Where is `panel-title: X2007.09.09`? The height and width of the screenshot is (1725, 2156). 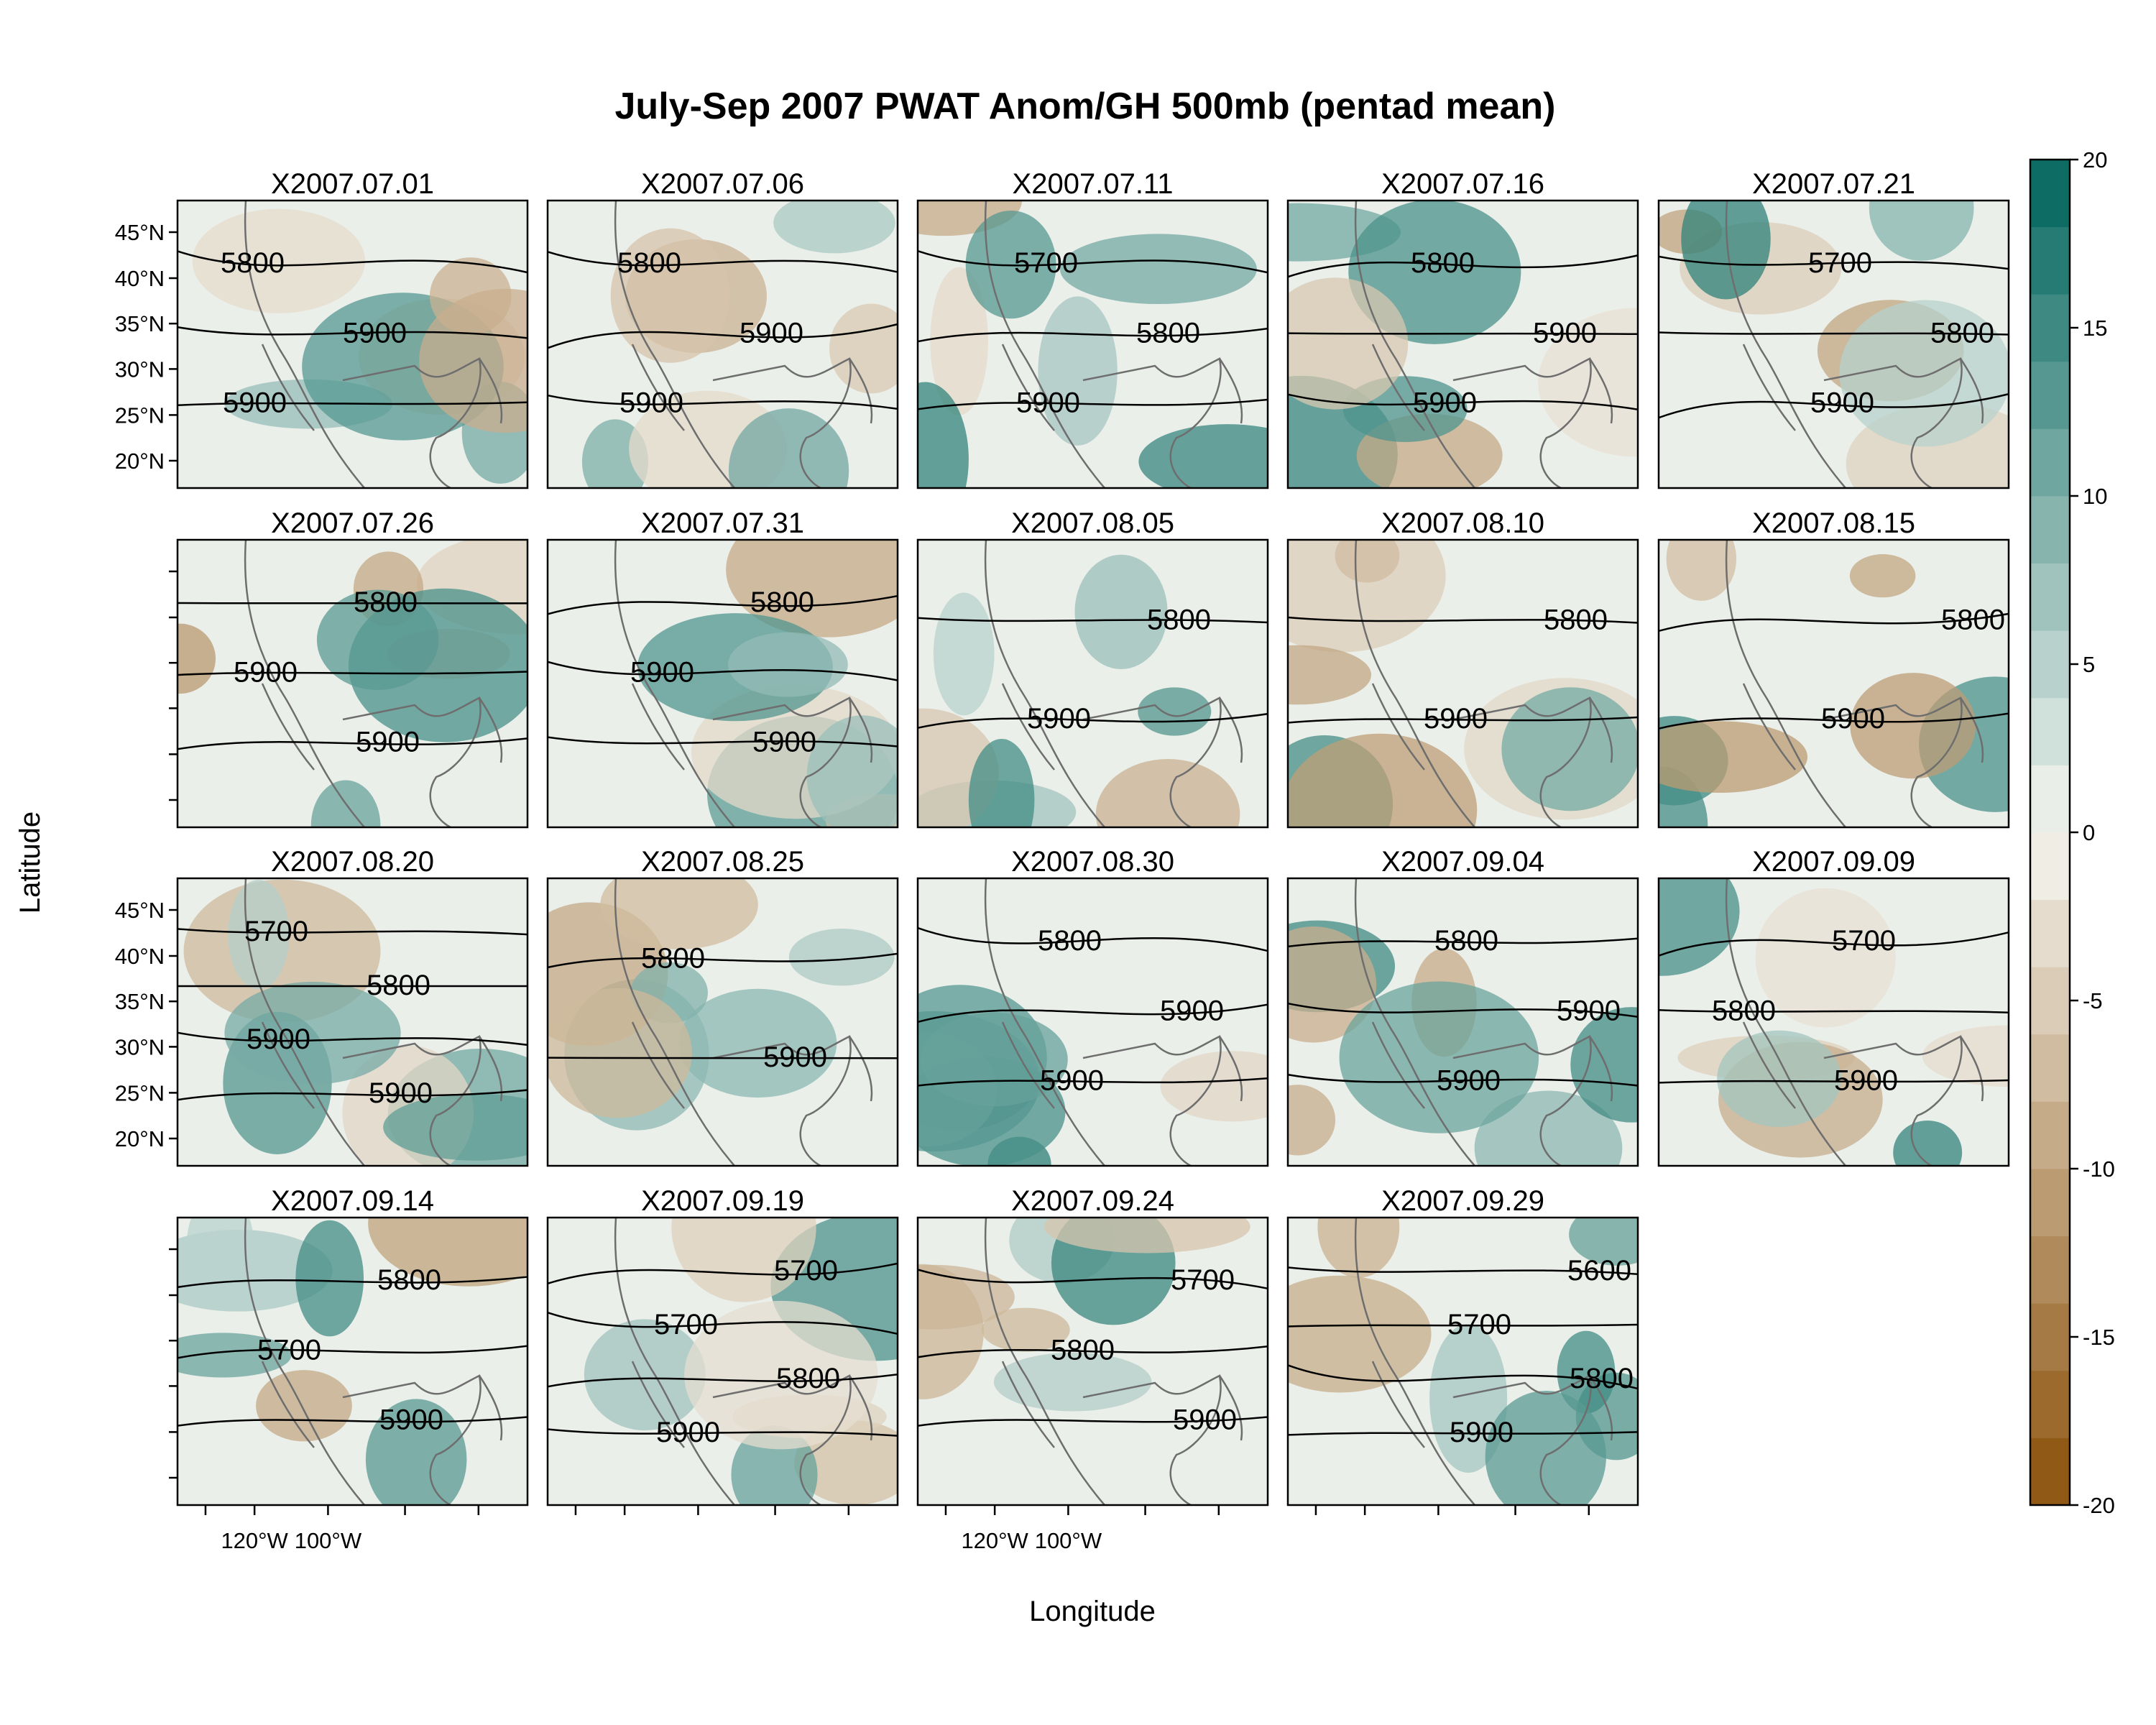
panel-title: X2007.09.09 is located at coordinates (1833, 862).